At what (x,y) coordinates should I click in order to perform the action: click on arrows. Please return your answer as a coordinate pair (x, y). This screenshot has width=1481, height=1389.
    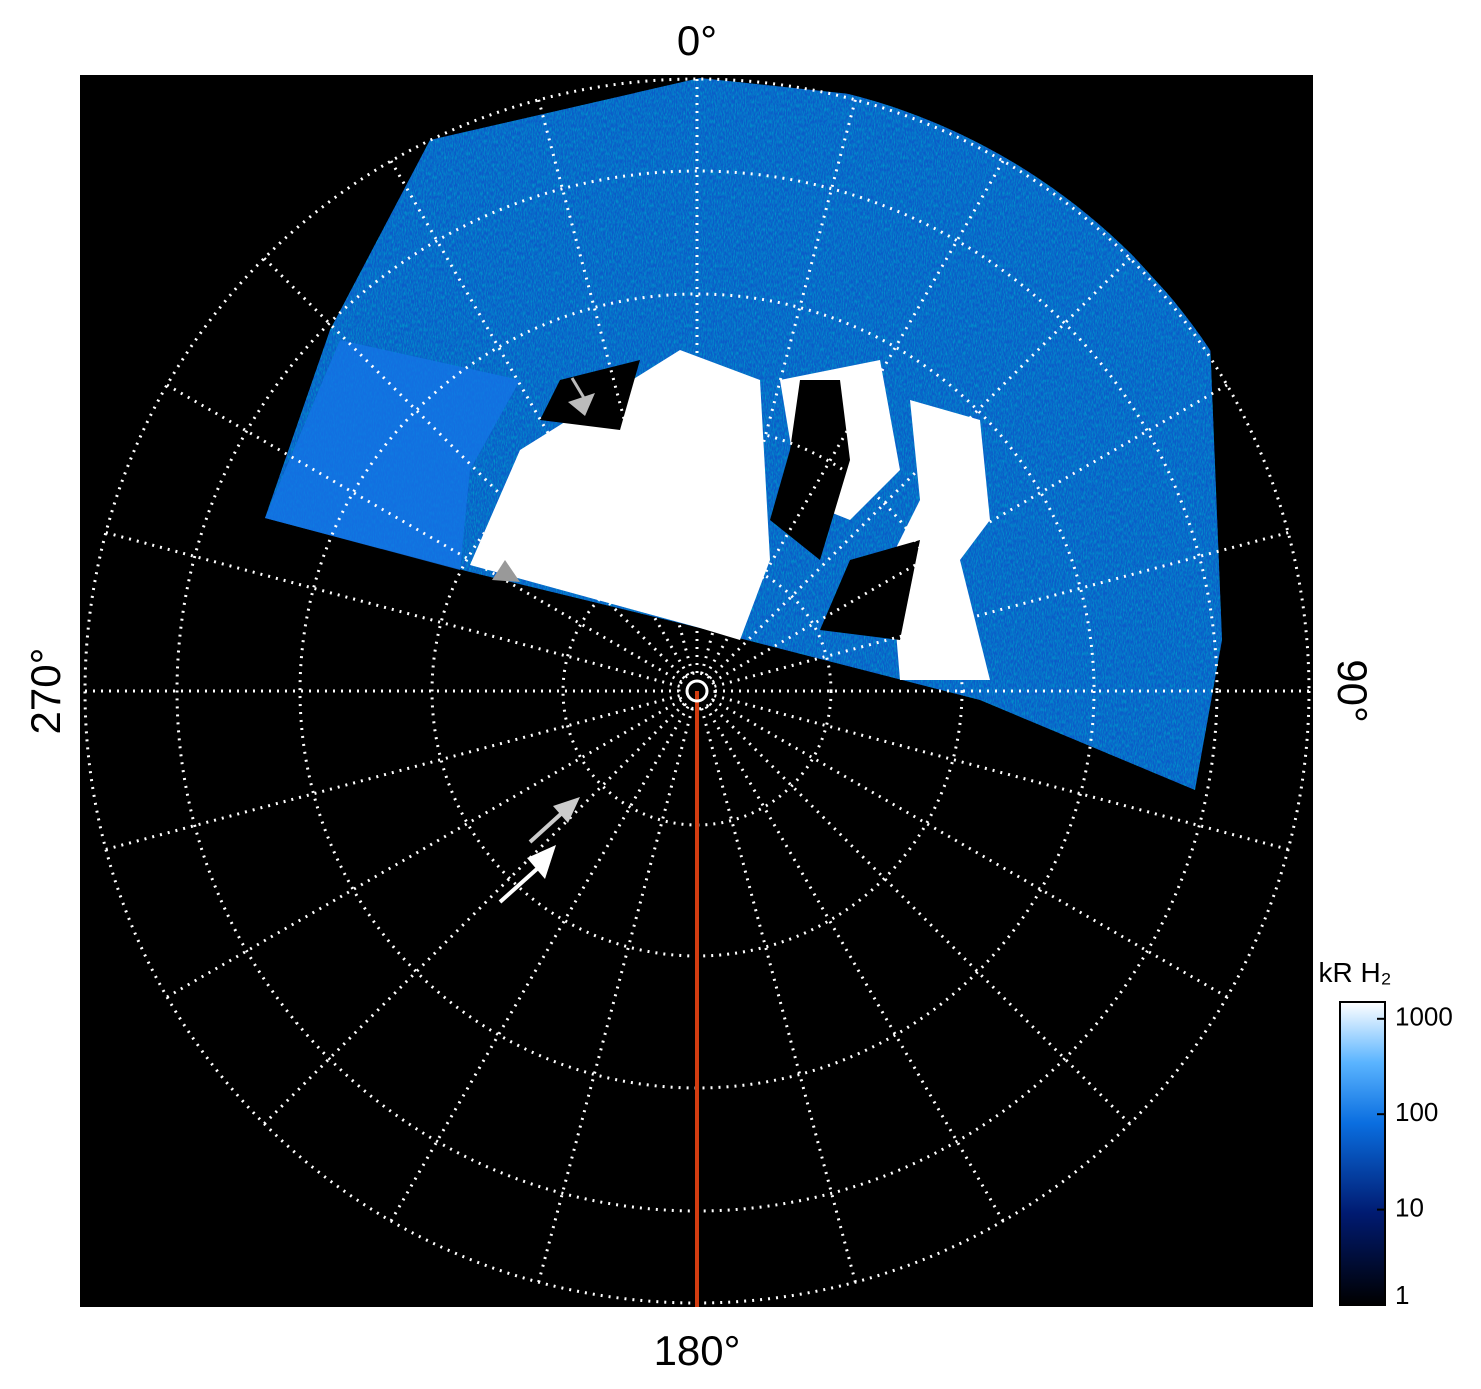
    Looking at the image, I should click on (543, 640).